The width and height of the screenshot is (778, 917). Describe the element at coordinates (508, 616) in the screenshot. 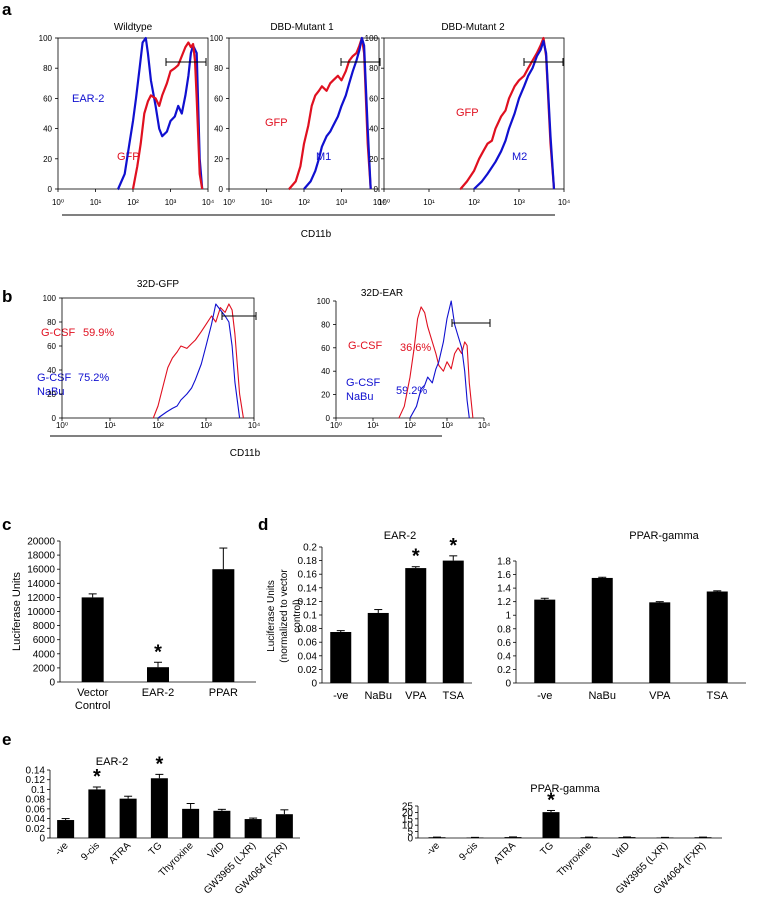

I see `plot-d-2-ytick-label: 1` at that location.